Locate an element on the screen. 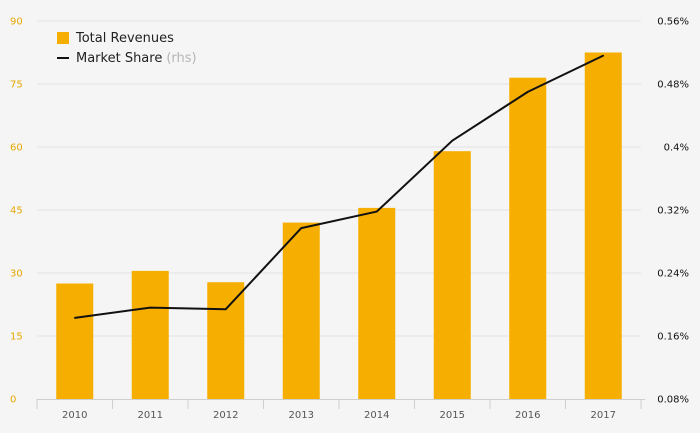  right-y-tick-label: 0.32% is located at coordinates (673, 211).